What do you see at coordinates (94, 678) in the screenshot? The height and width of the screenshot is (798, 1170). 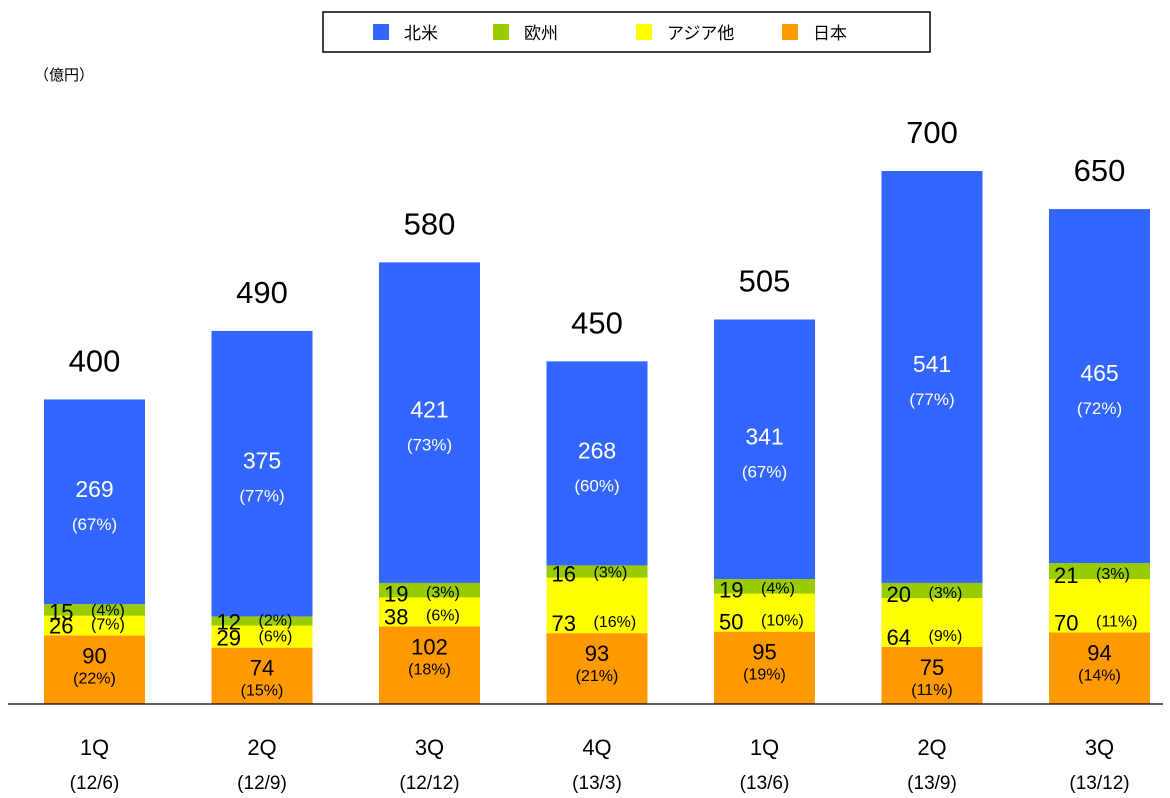 I see `data-label-percent: (22%)` at bounding box center [94, 678].